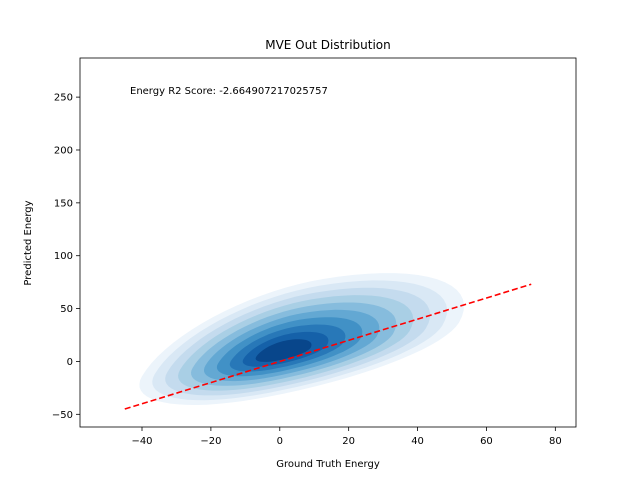  I want to click on density-contours, so click(301, 339).